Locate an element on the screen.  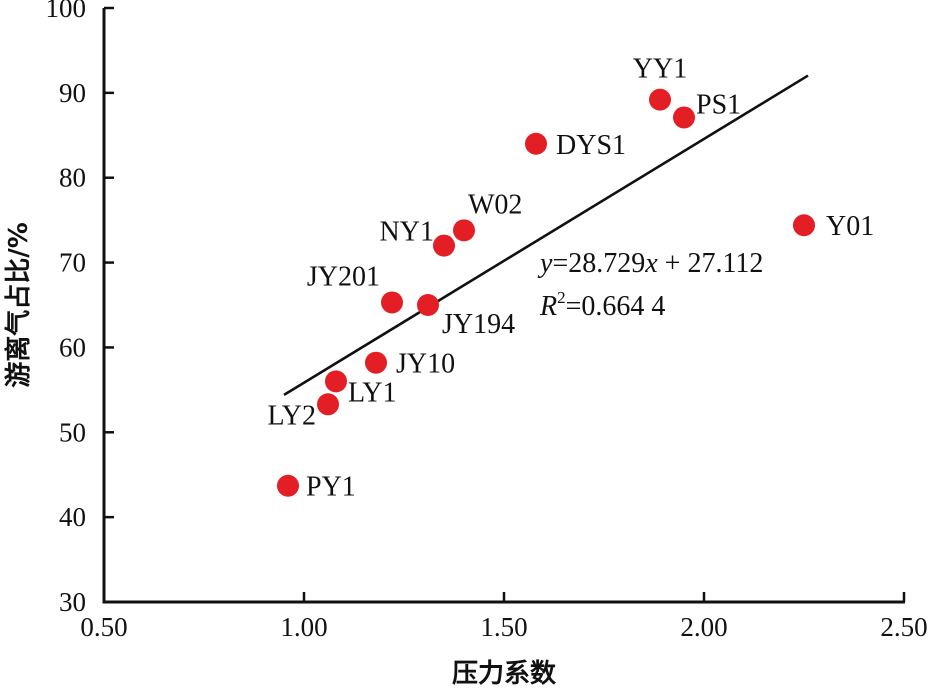
y-tick-label: 100 is located at coordinates (66, 11).